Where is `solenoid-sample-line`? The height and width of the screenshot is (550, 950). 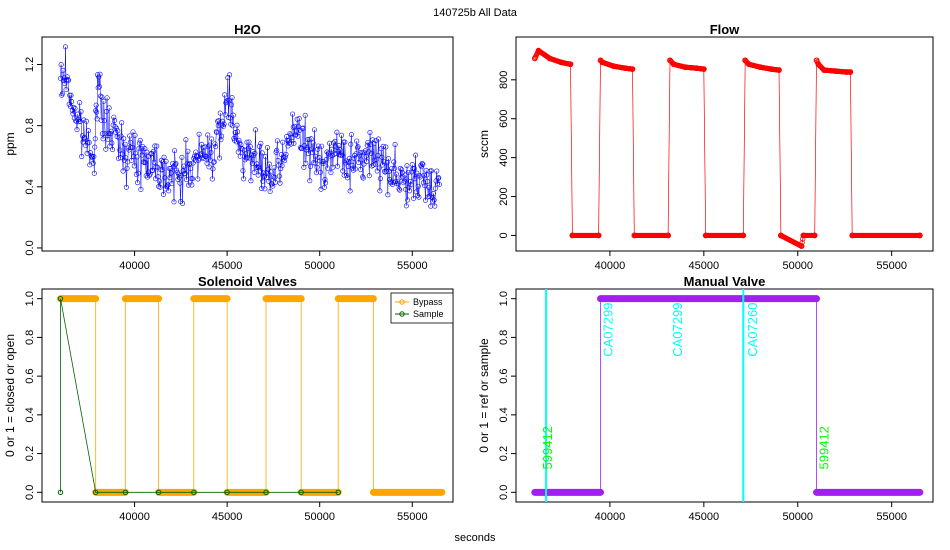
solenoid-sample-line is located at coordinates (199, 395).